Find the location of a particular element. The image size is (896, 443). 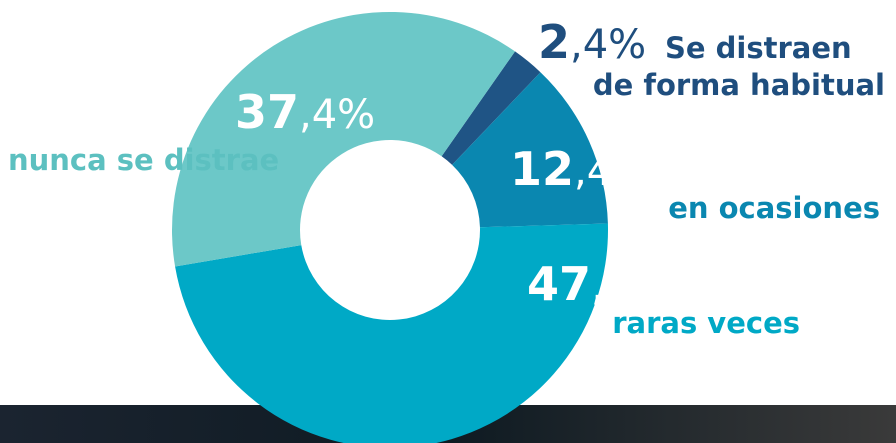

category-label: de forma habitual is located at coordinates (739, 85).